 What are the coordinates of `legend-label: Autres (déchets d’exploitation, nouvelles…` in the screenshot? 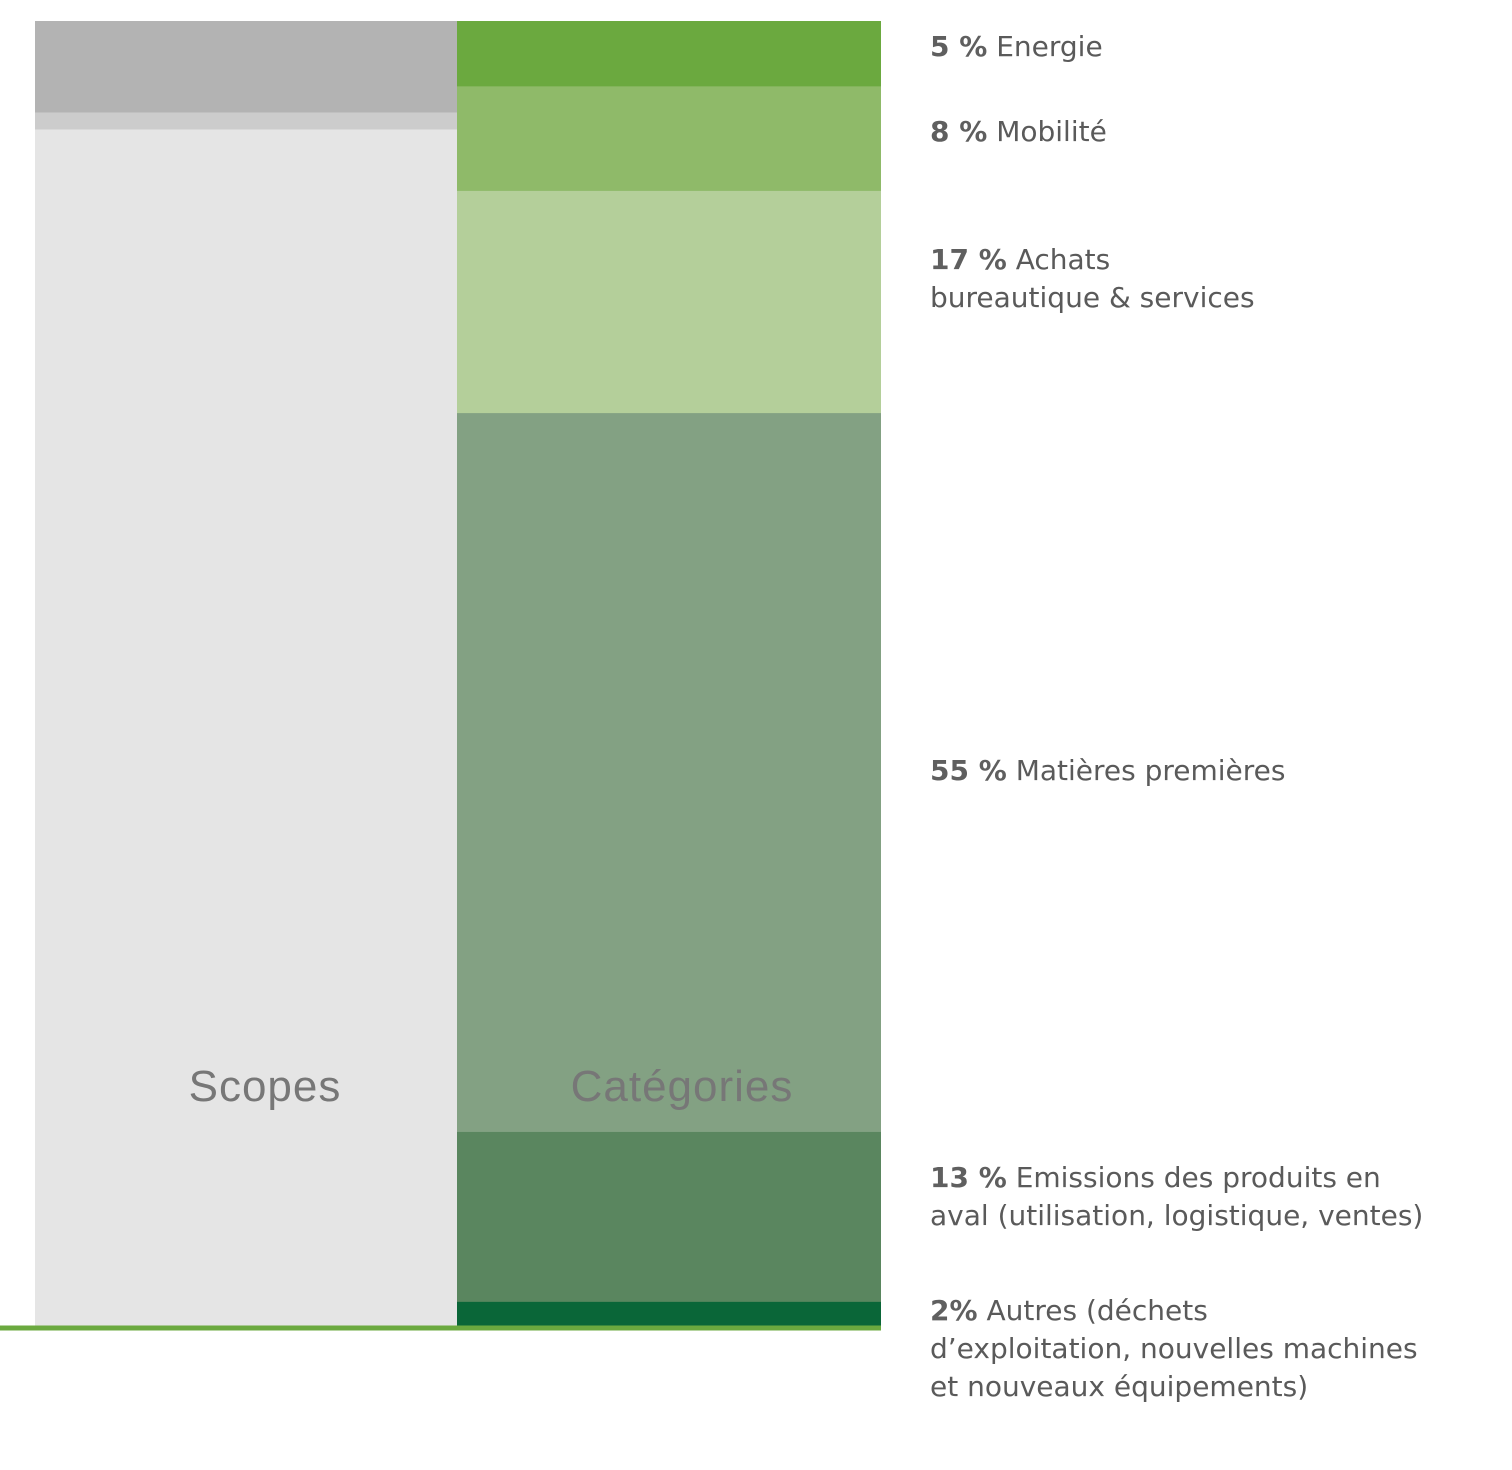 It's located at (1174, 1348).